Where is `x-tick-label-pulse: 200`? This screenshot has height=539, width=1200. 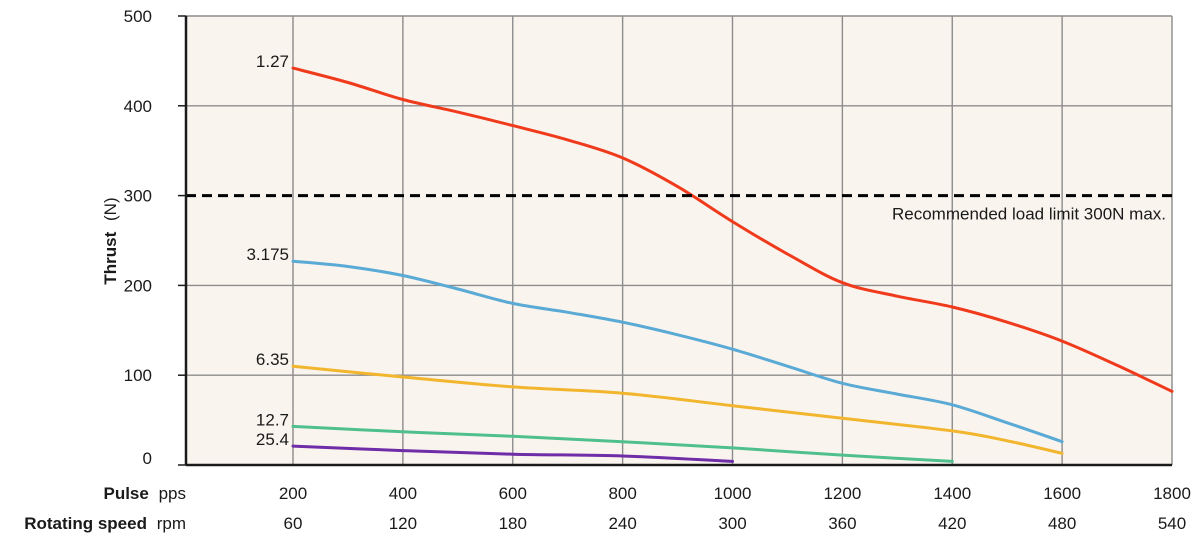
x-tick-label-pulse: 200 is located at coordinates (293, 493).